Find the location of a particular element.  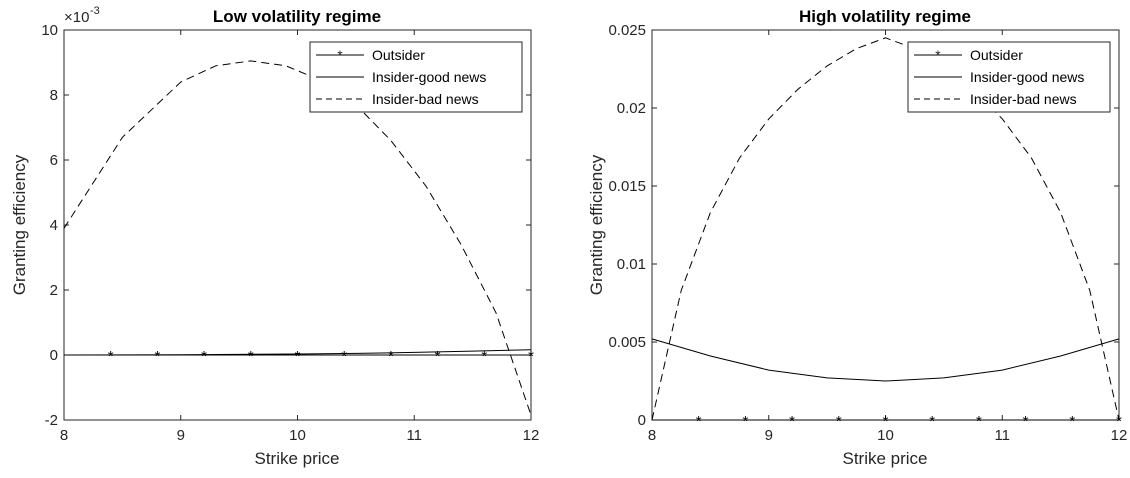

x-tick-label-high: 9 is located at coordinates (769, 435).